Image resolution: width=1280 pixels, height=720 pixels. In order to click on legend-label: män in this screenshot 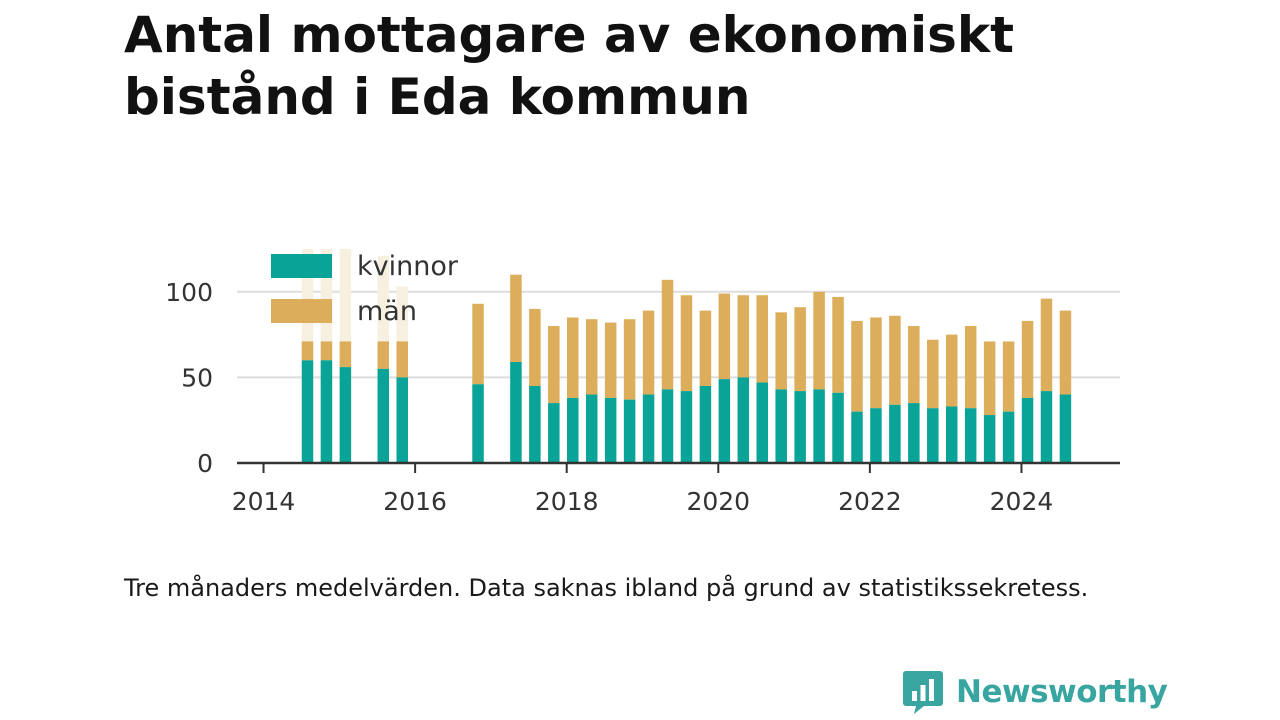, I will do `click(387, 311)`.